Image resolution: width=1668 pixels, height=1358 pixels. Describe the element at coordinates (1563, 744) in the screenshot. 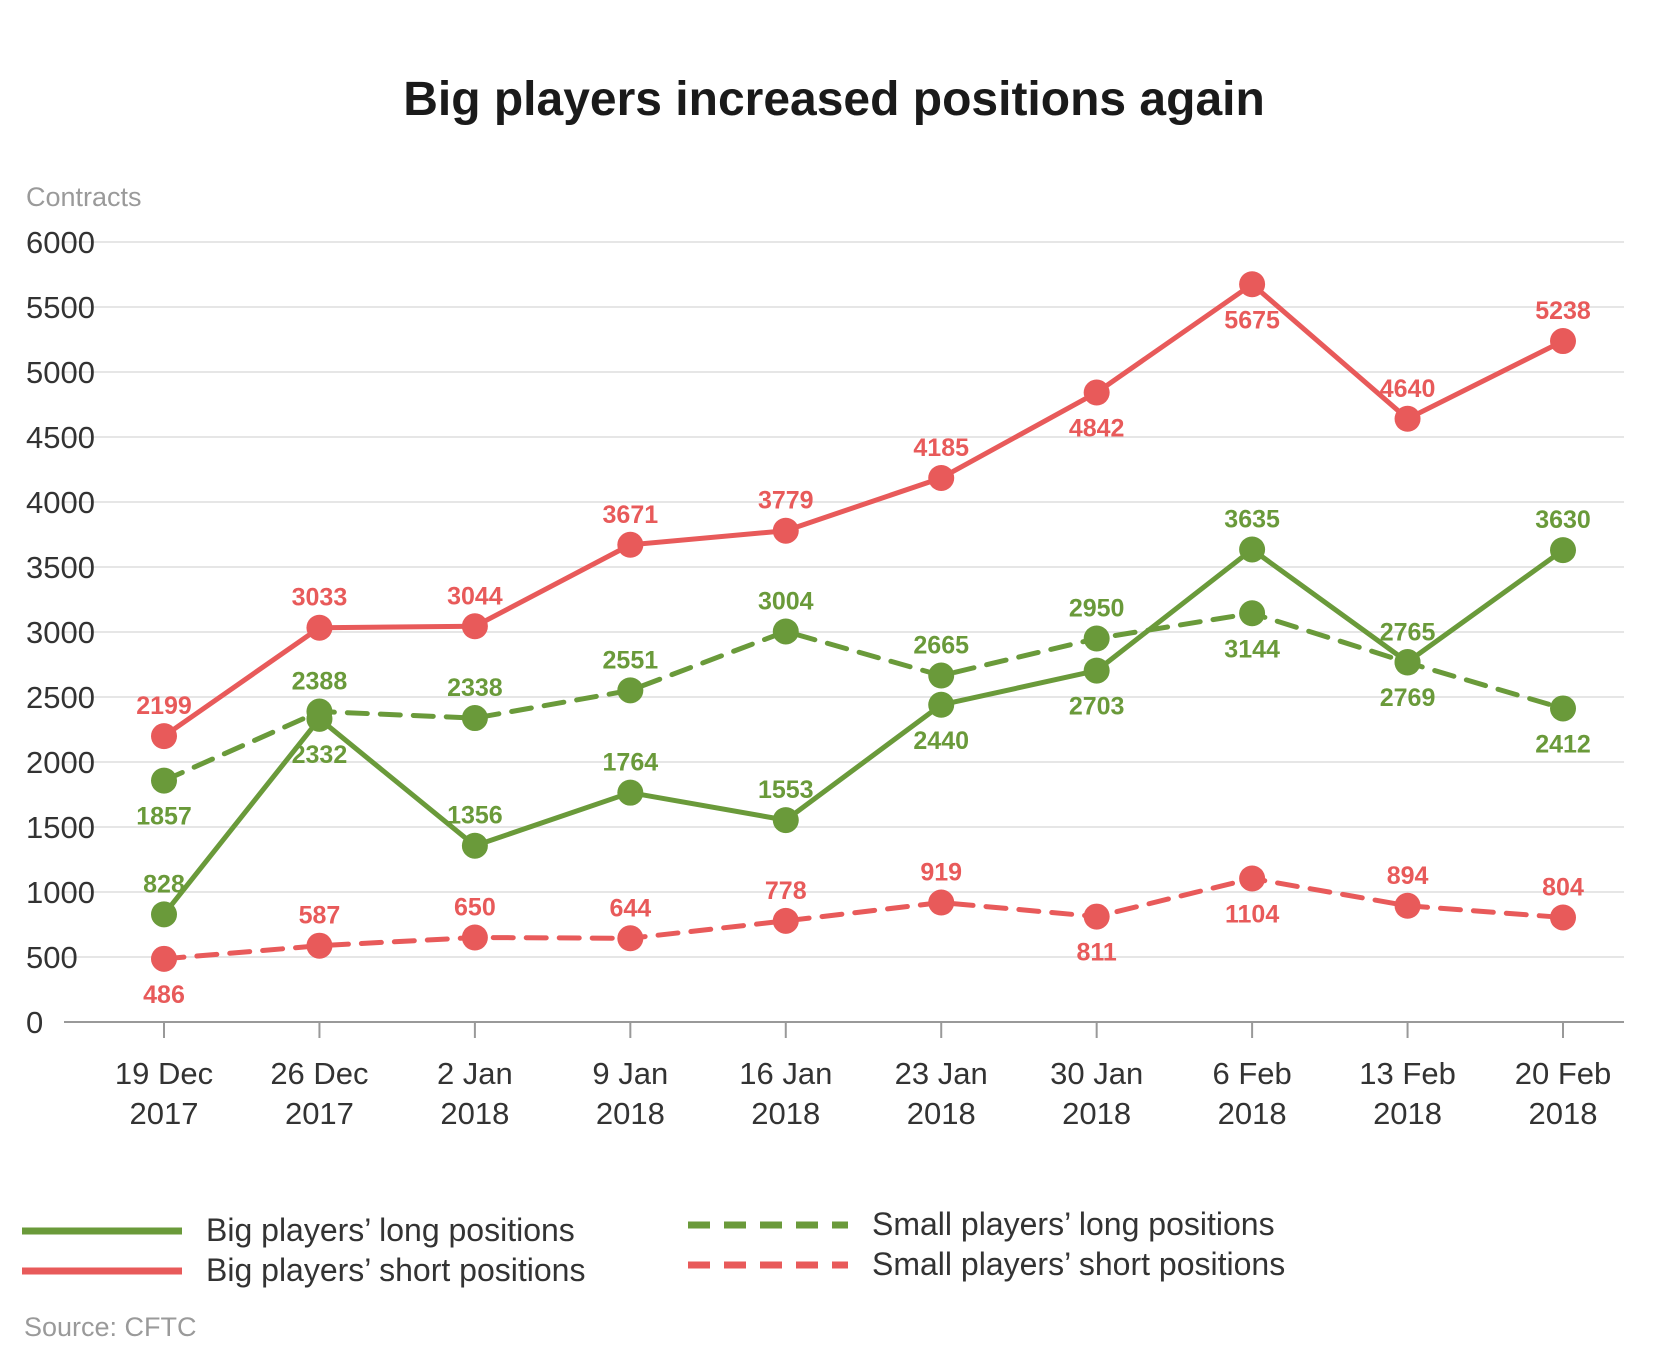

I see `data-label: 2412` at that location.